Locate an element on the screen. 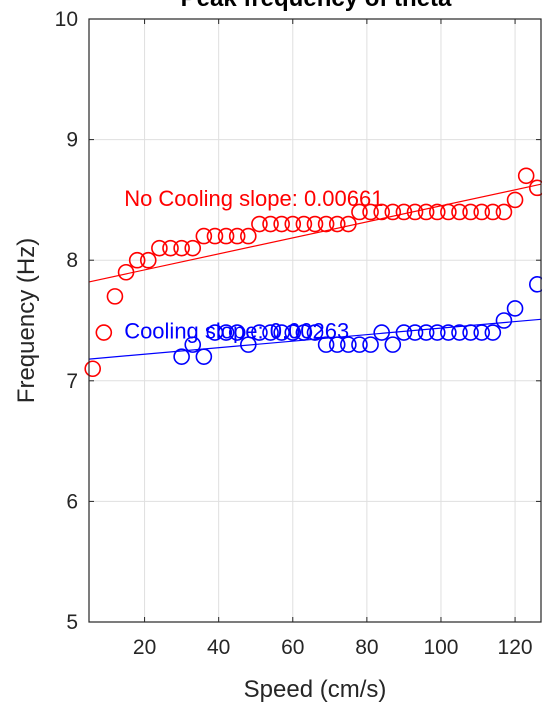  chart-title: Peak frequency of theta is located at coordinates (316, 6).